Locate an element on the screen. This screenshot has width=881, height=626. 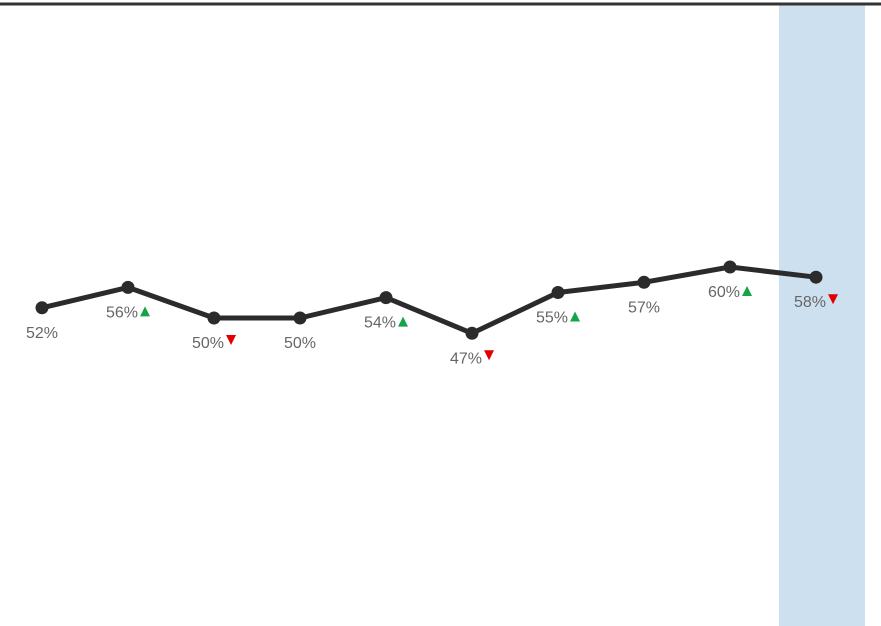
data-label: 52% is located at coordinates (42, 333).